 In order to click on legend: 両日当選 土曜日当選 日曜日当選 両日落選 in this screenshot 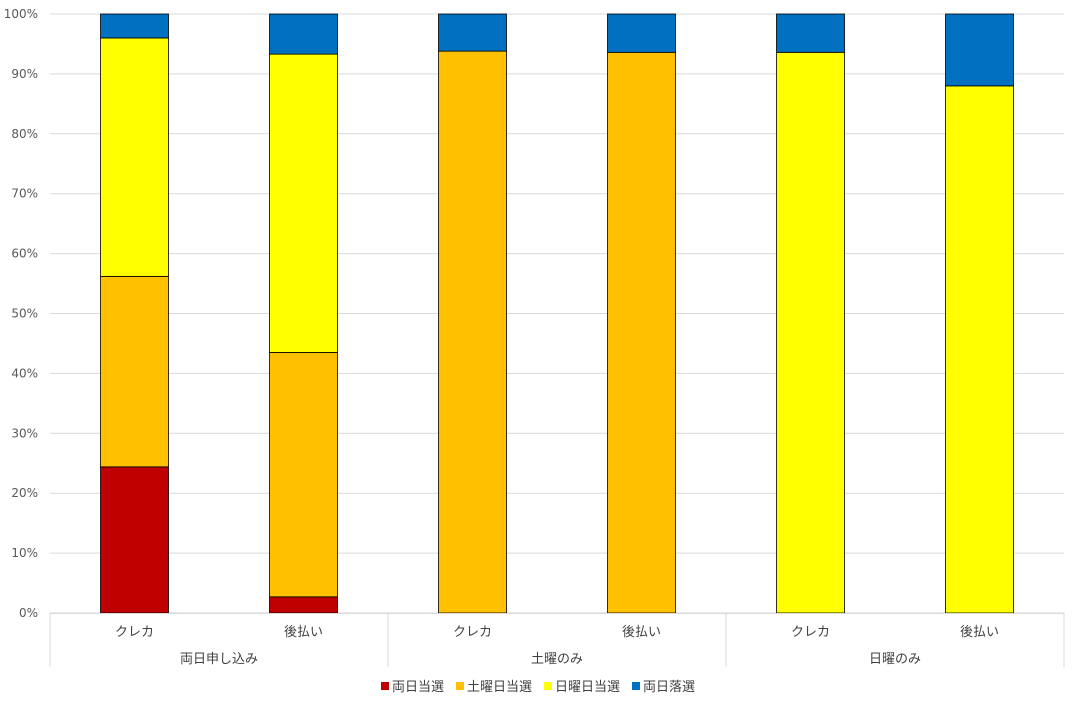, I will do `click(538, 685)`.